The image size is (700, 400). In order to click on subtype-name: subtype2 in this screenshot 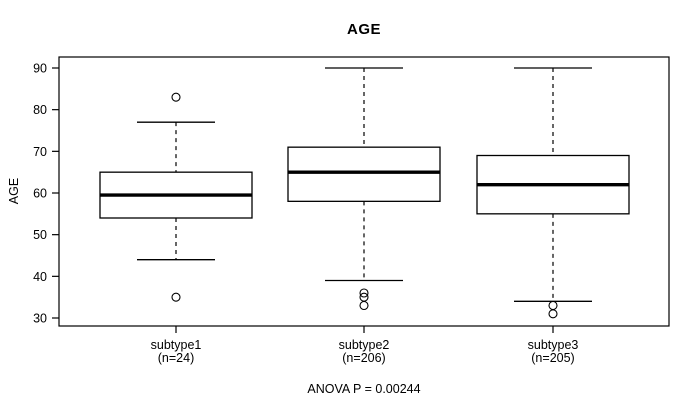, I will do `click(364, 345)`.